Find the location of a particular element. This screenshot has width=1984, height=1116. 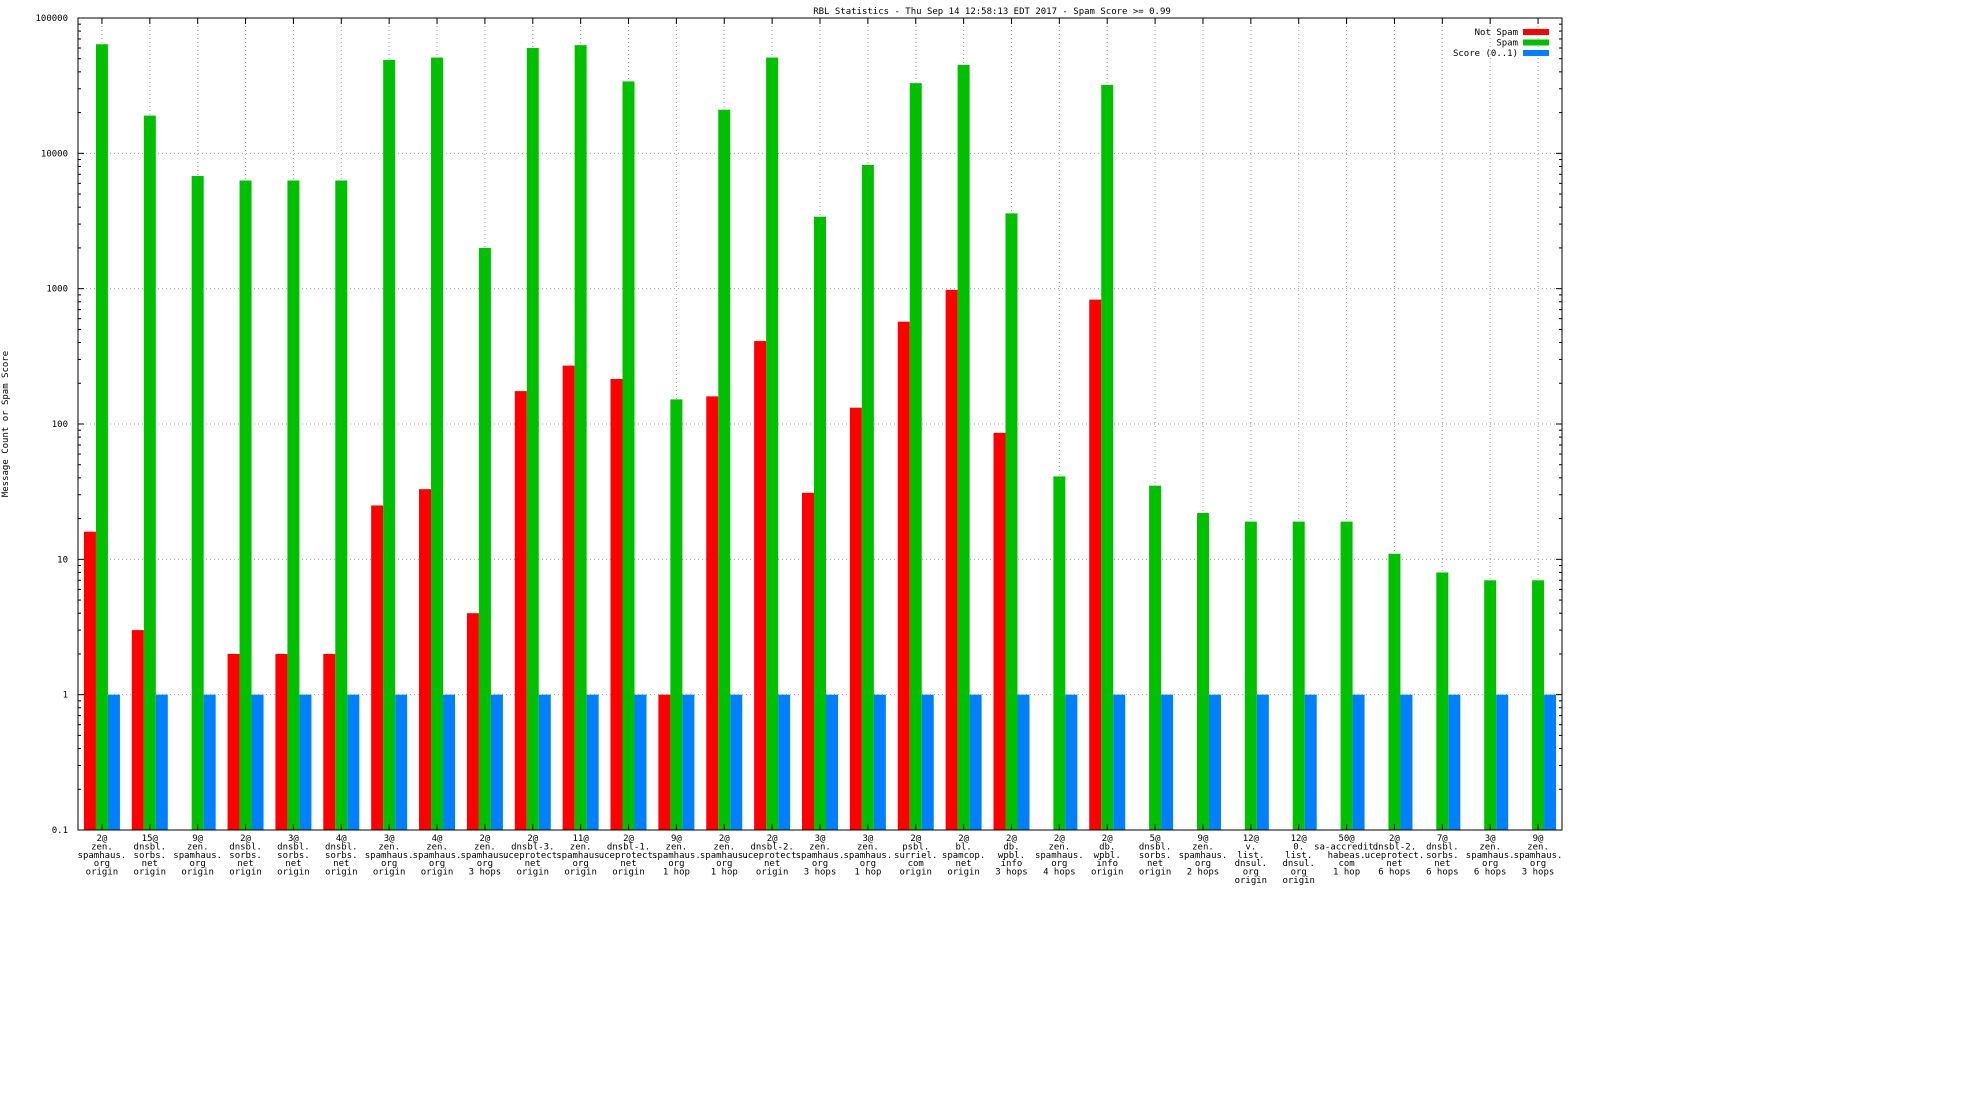

x-category-label-line: com is located at coordinates (1346, 864).